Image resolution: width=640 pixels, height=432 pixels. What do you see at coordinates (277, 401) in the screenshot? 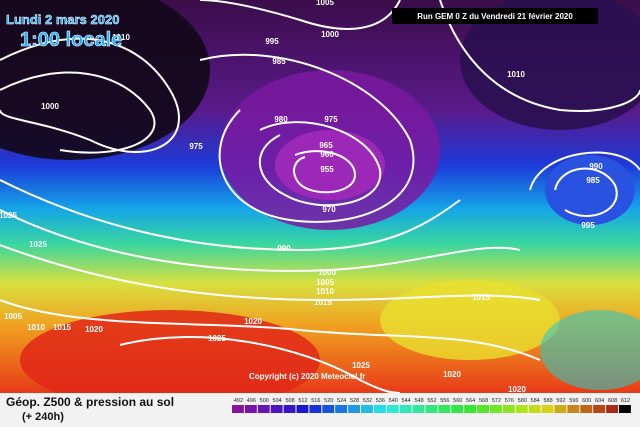
I see `scale-label: 504` at bounding box center [277, 401].